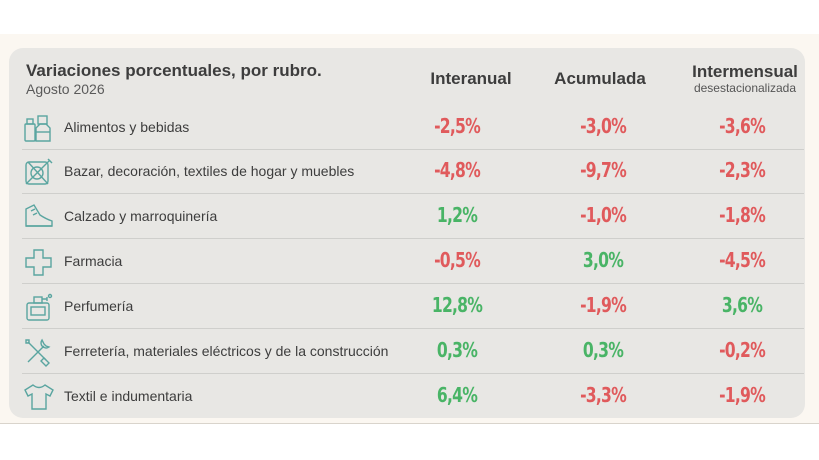  I want to click on value-interanual: -0,5%, so click(457, 260).